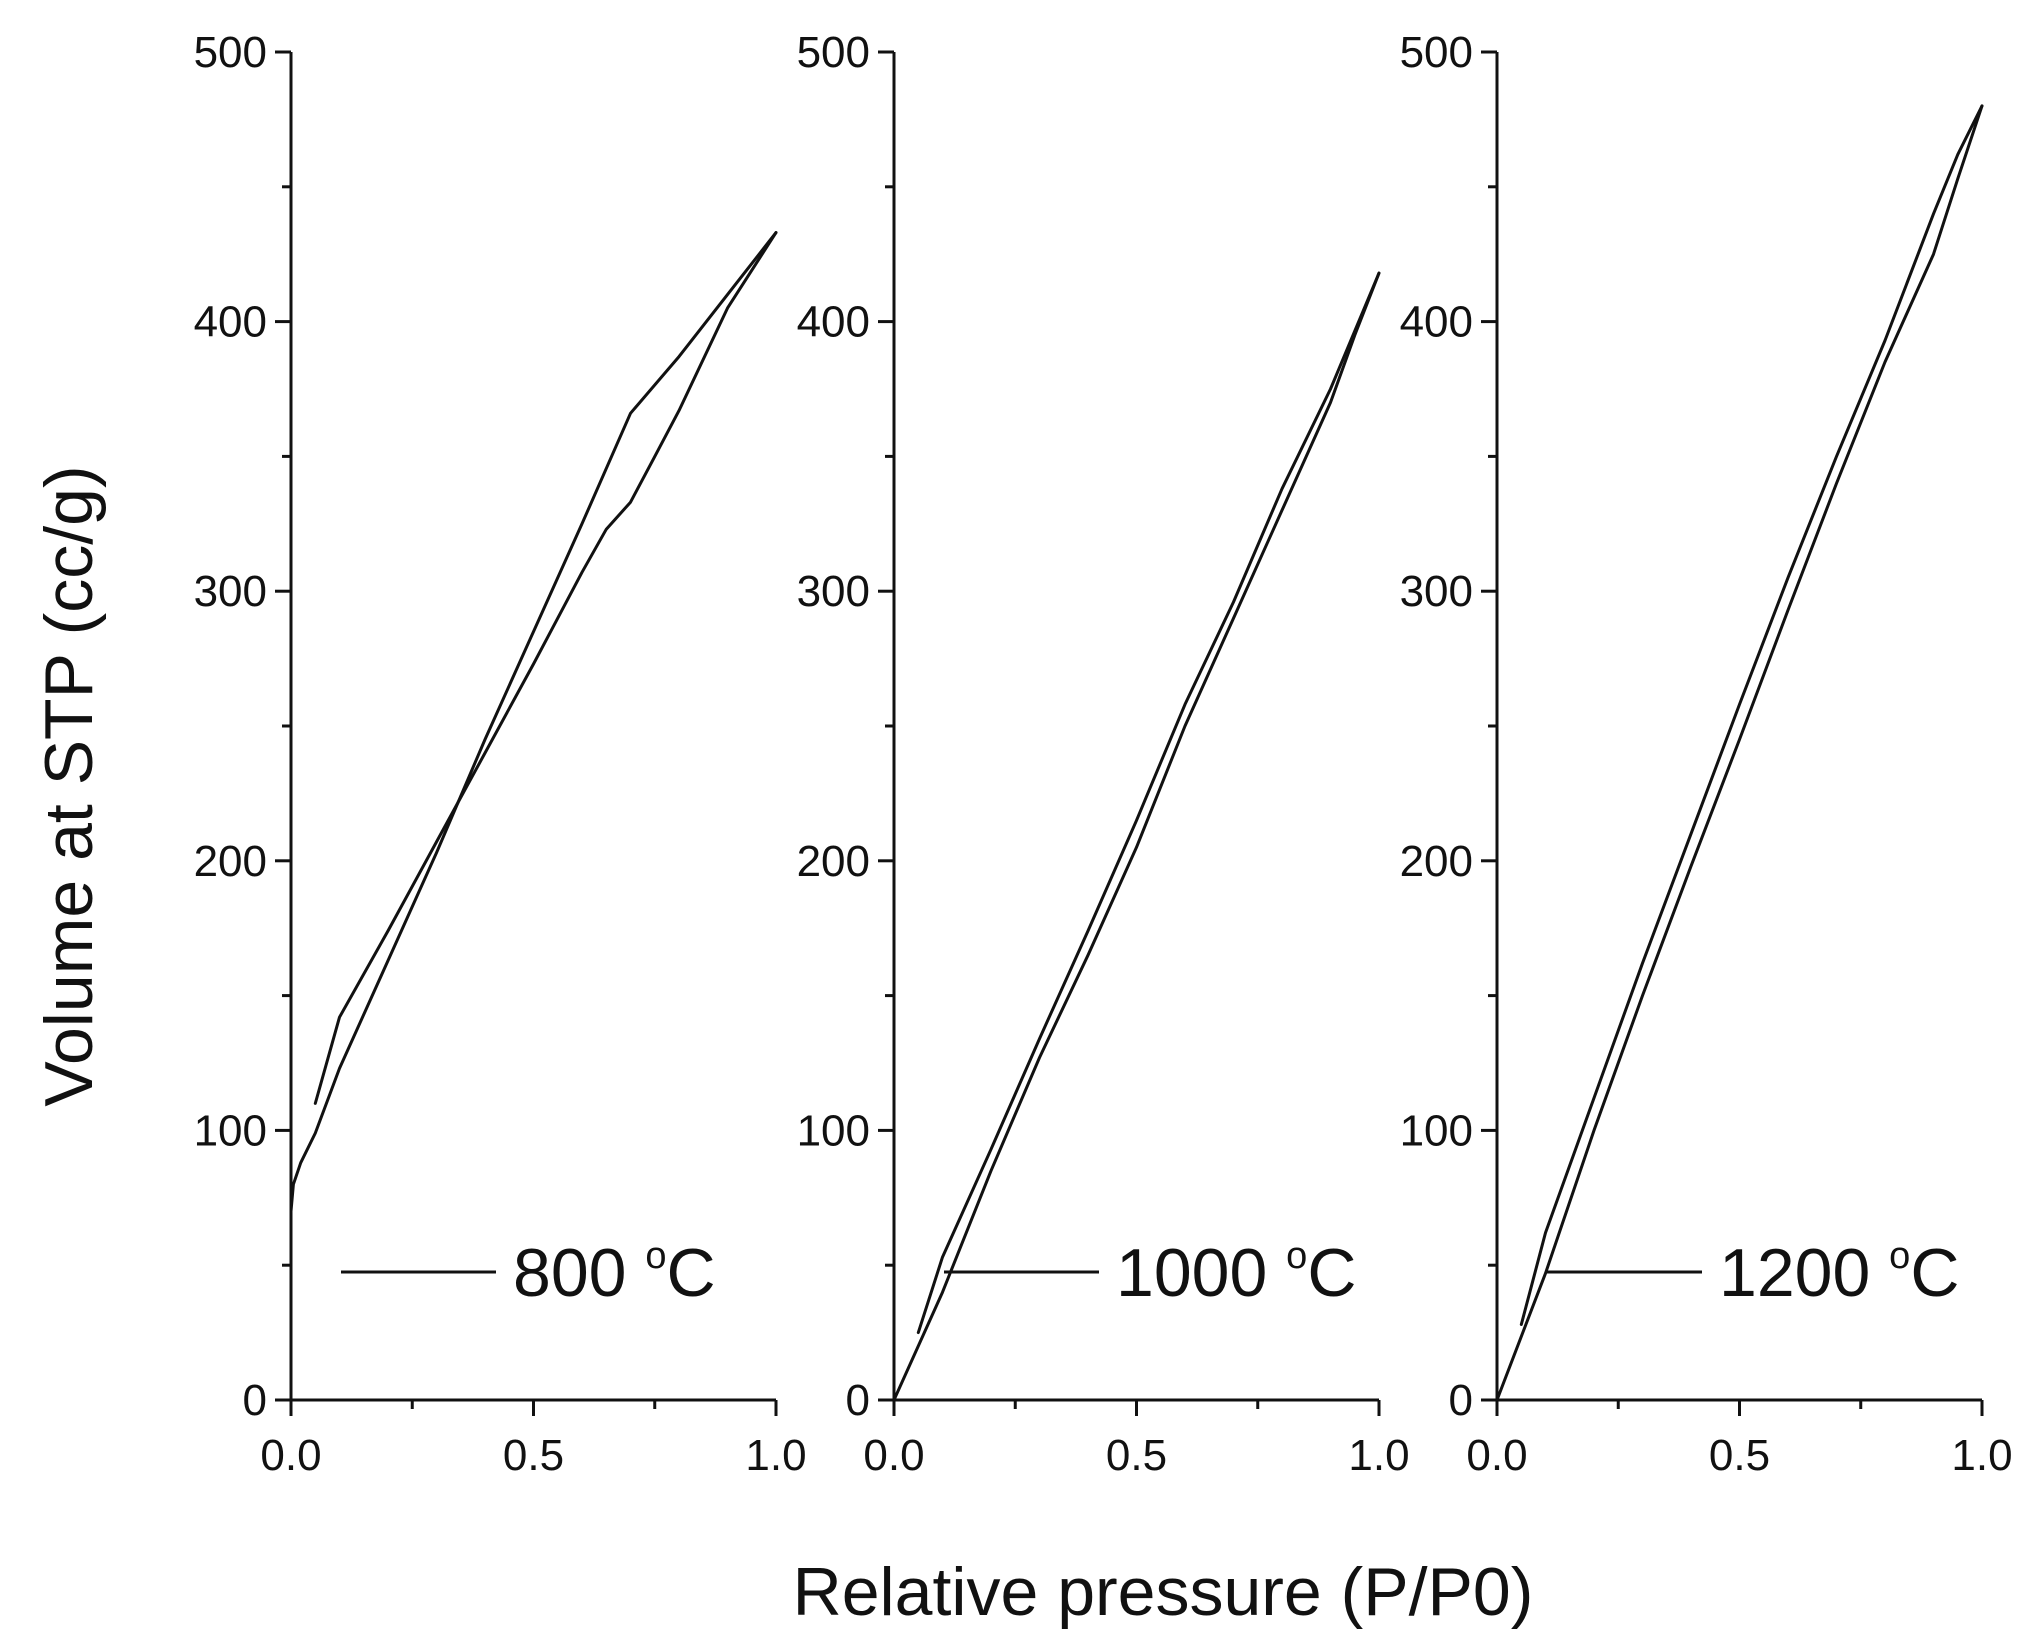 This screenshot has height=1640, width=2033. Describe the element at coordinates (614, 1273) in the screenshot. I see `legend-label: 800 oC` at that location.